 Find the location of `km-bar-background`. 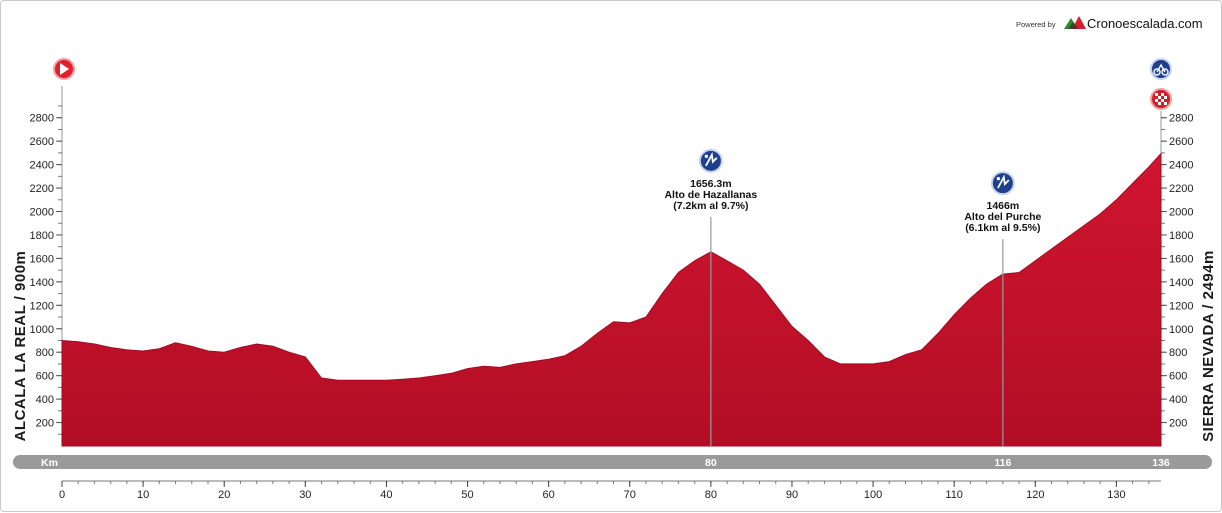

km-bar-background is located at coordinates (612, 462).